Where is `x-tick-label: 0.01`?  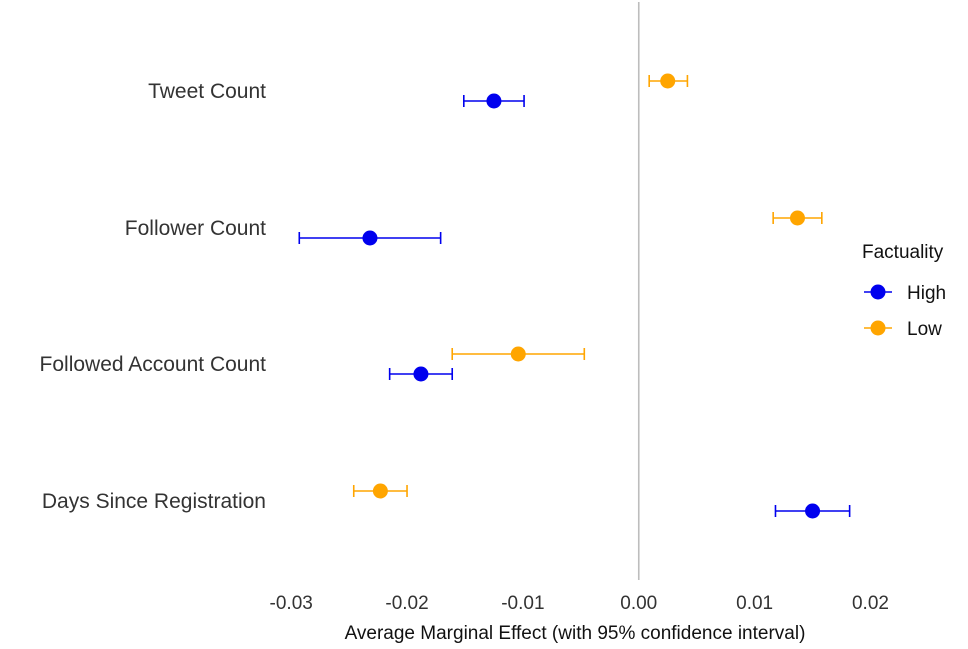 x-tick-label: 0.01 is located at coordinates (754, 603).